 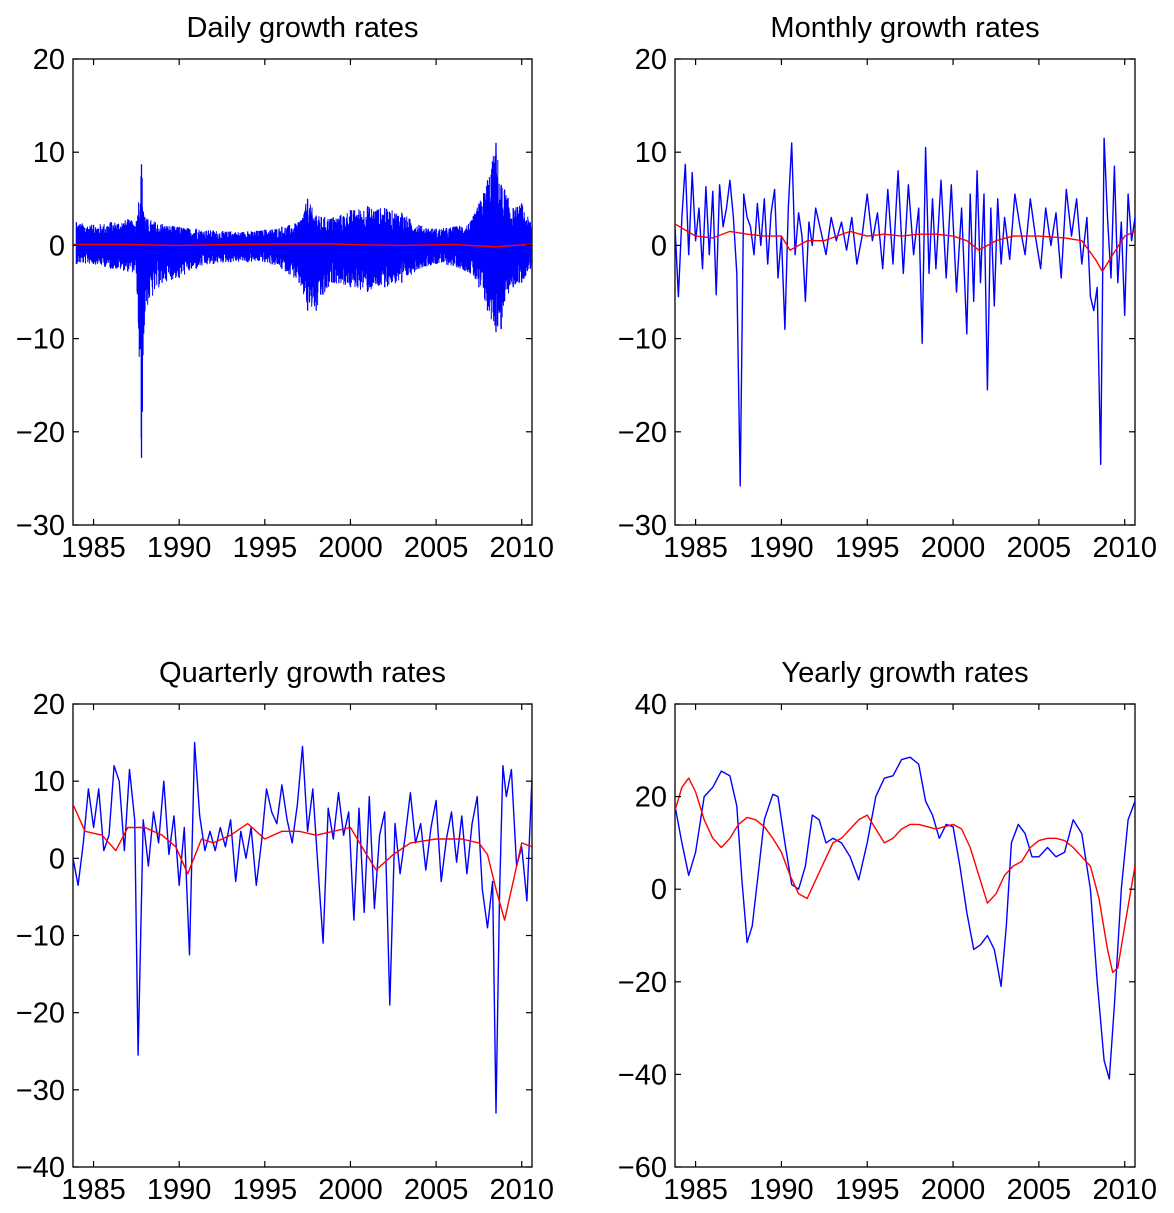 What do you see at coordinates (904, 673) in the screenshot?
I see `chart-title: Yearly growth rates` at bounding box center [904, 673].